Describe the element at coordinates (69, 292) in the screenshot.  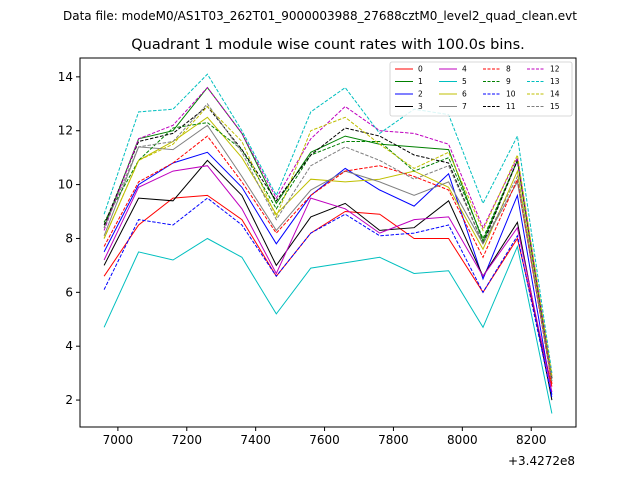
I see `y-tick-label: 6` at that location.